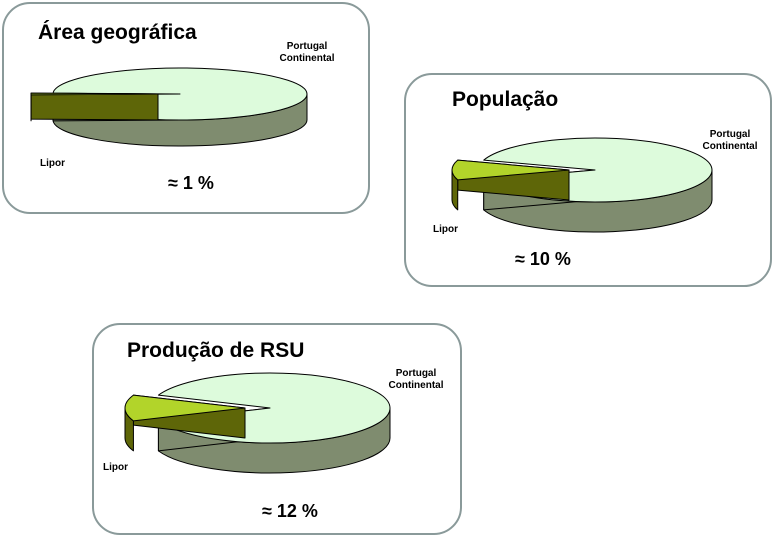 The width and height of the screenshot is (773, 538). Describe the element at coordinates (543, 259) in the screenshot. I see `percentage-annotation: ≈ 10 %` at that location.